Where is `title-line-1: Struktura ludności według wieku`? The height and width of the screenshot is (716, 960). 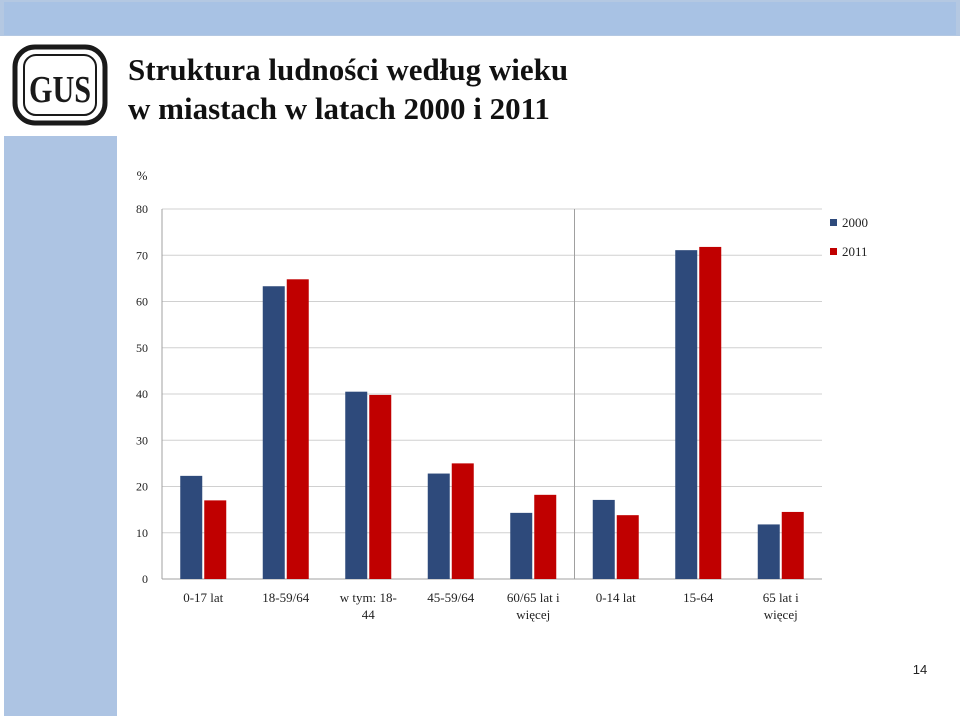
title-line-1: Struktura ludności według wieku is located at coordinates (348, 69).